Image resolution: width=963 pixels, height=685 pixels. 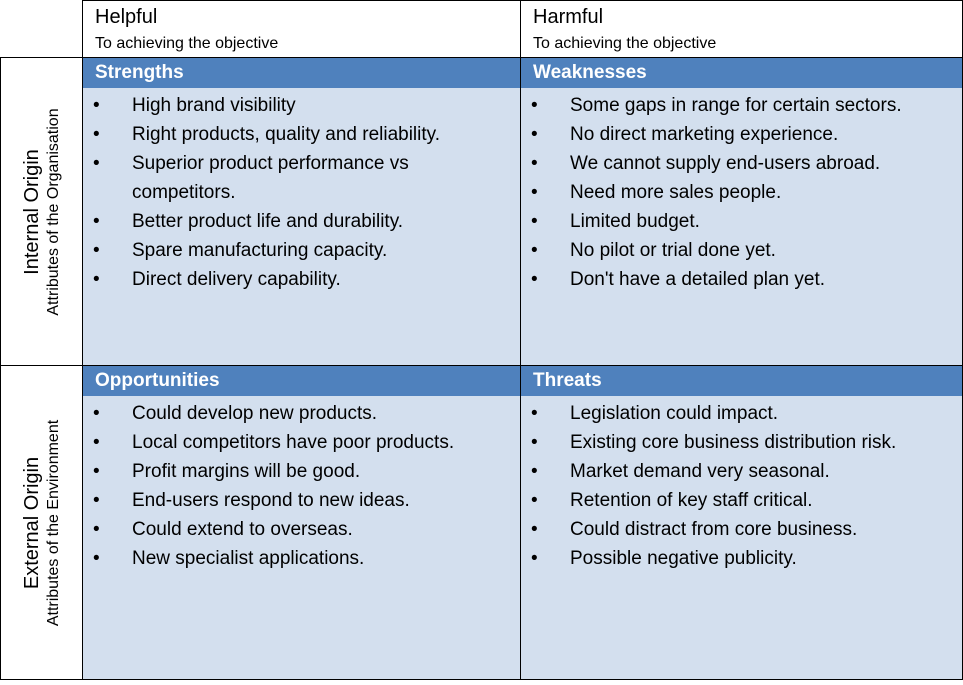 I want to click on list-item: Don't have a detailed plan yet., so click(x=741, y=279).